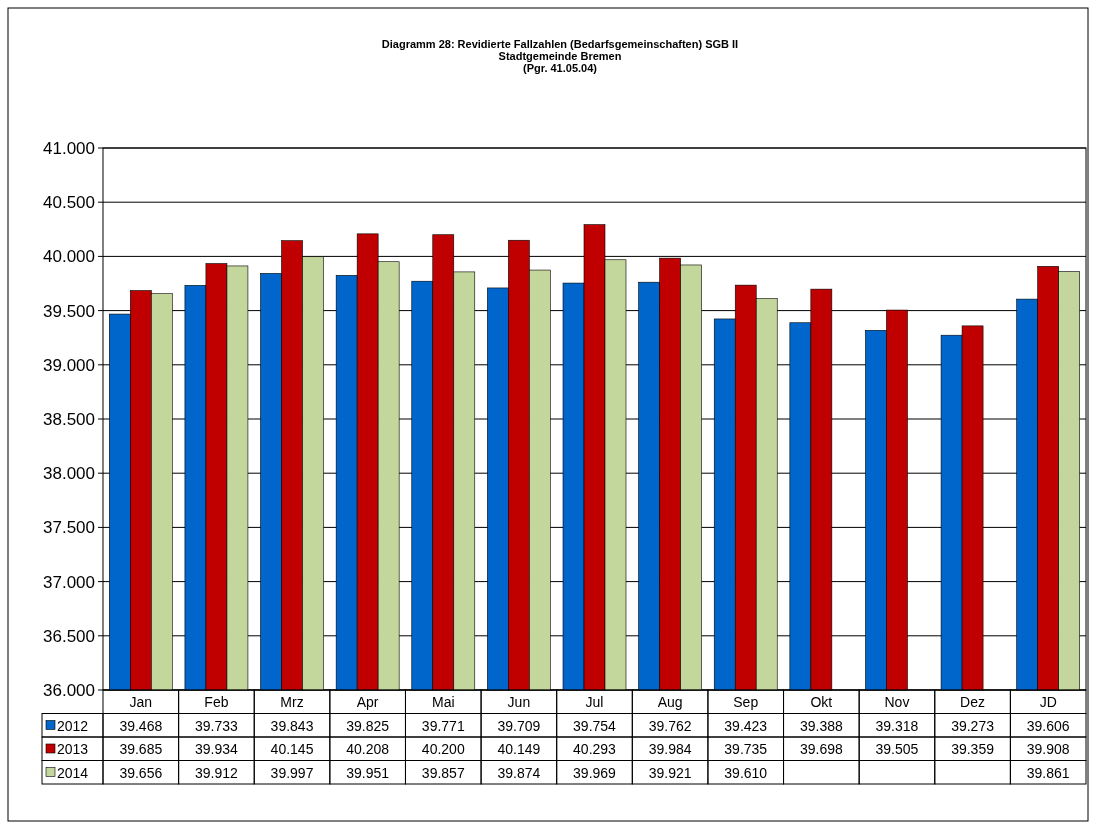  Describe the element at coordinates (670, 749) in the screenshot. I see `data-label: 39.984` at that location.